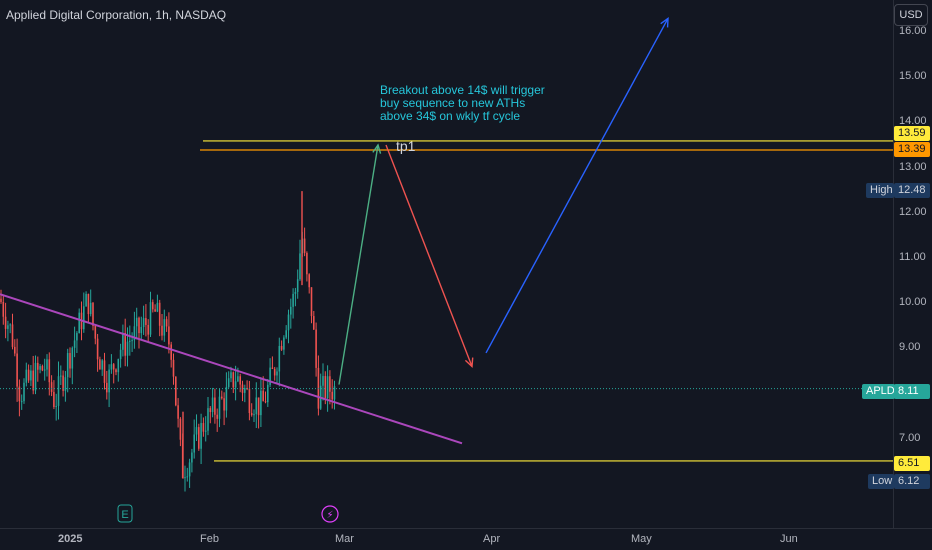  I want to click on split-marker-label: ⚡, so click(329, 515).